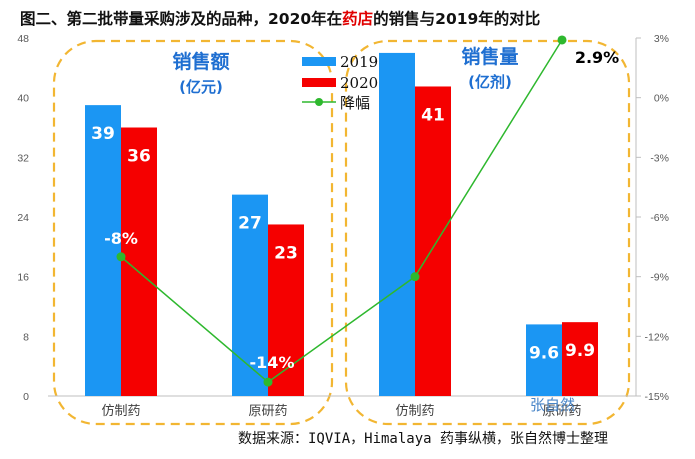  Describe the element at coordinates (357, 18) in the screenshot. I see `chart-title-highlight: 药店` at that location.